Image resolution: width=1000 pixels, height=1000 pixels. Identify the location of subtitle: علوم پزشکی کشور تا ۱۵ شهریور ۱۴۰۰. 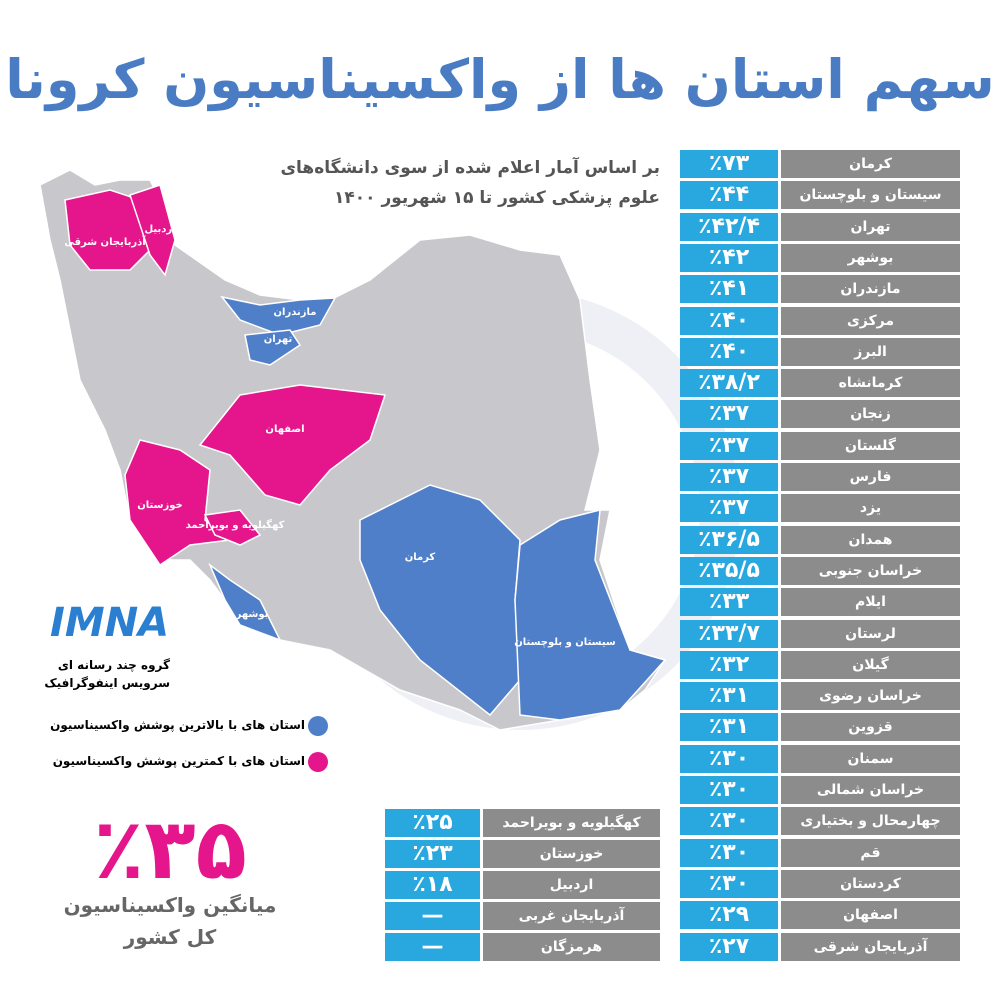
(497, 198).